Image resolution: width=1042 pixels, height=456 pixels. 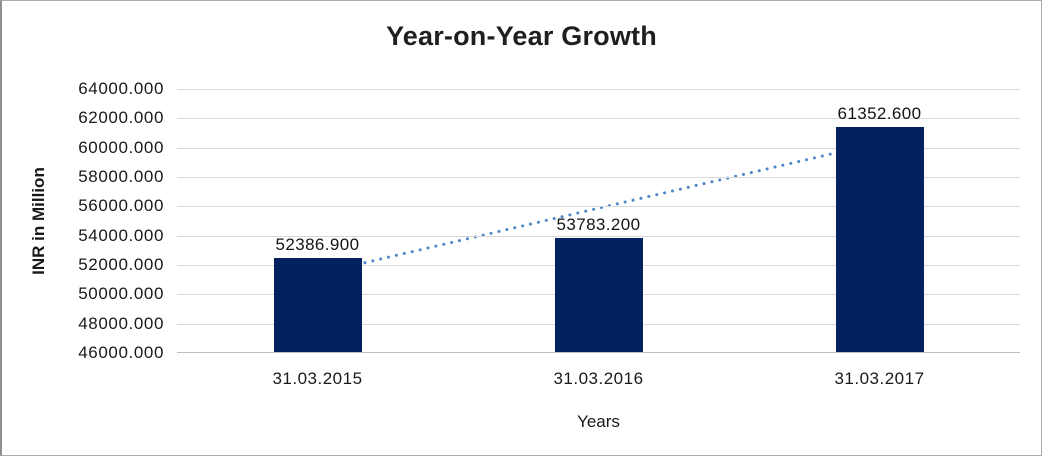 What do you see at coordinates (121, 352) in the screenshot?
I see `y-tick-label: 46000.000` at bounding box center [121, 352].